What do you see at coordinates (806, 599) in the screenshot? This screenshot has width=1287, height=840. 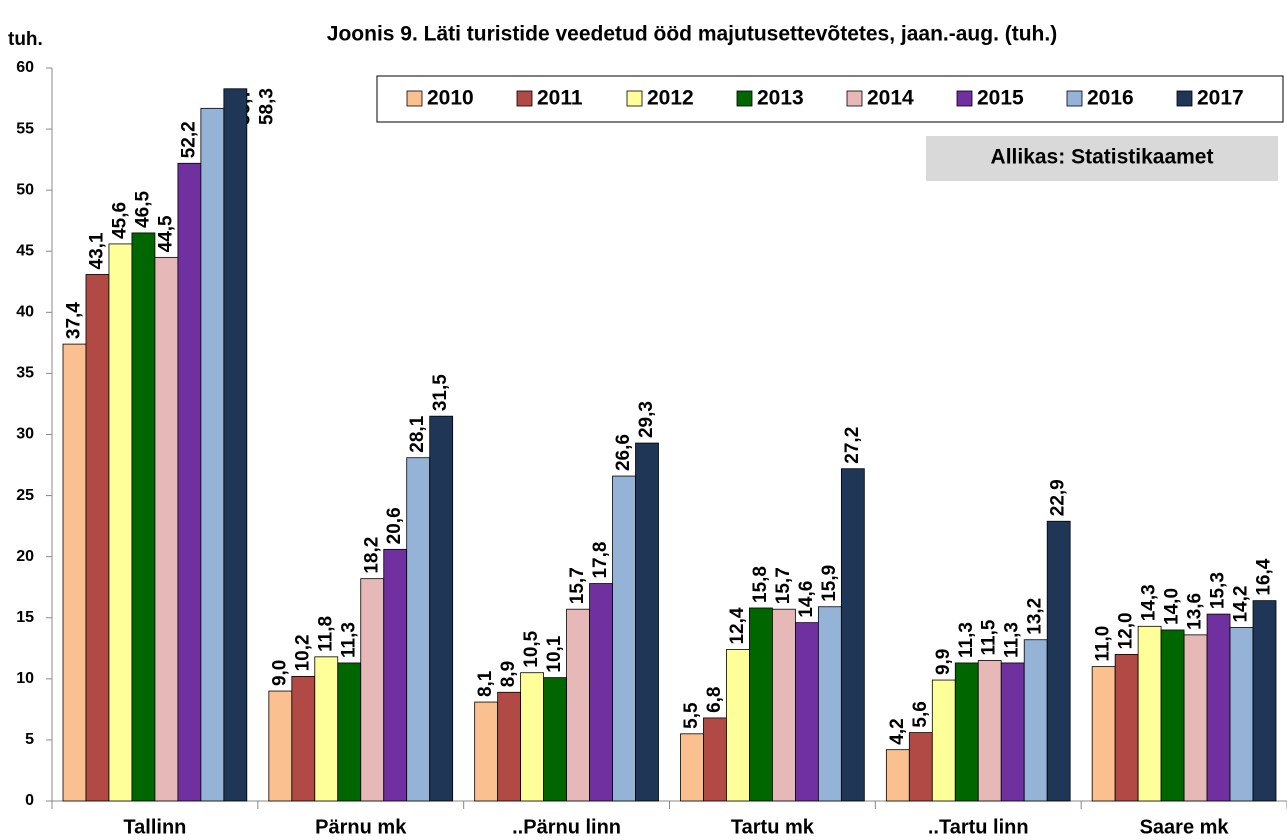 I see `value-label: 14,6` at bounding box center [806, 599].